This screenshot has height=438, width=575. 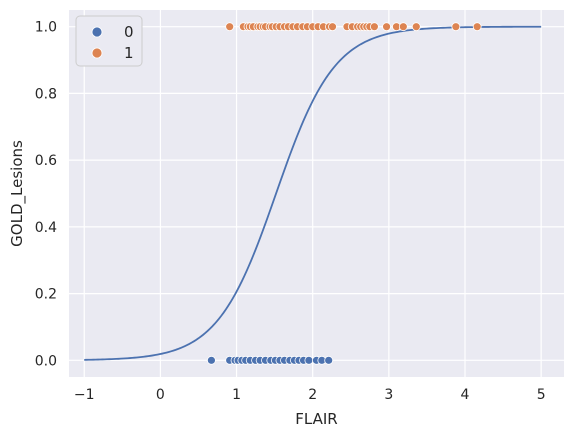 What do you see at coordinates (46, 28) in the screenshot?
I see `y-tick-label: 1.0` at bounding box center [46, 28].